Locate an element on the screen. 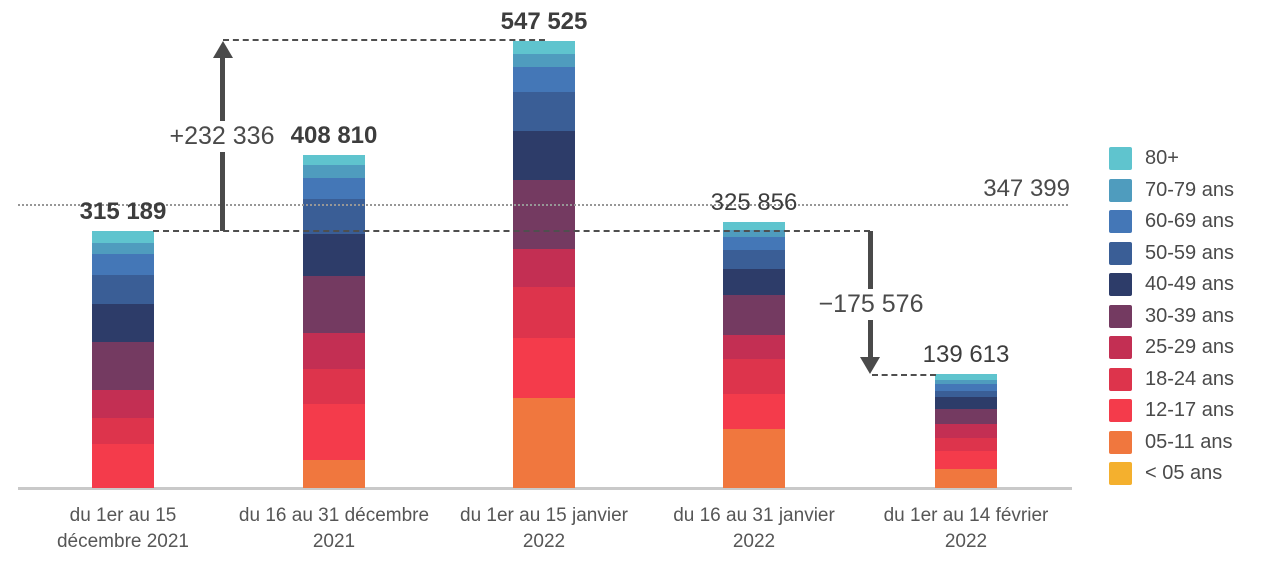 This screenshot has width=1268, height=563. legend-label: 30-39 ans is located at coordinates (1189, 315).